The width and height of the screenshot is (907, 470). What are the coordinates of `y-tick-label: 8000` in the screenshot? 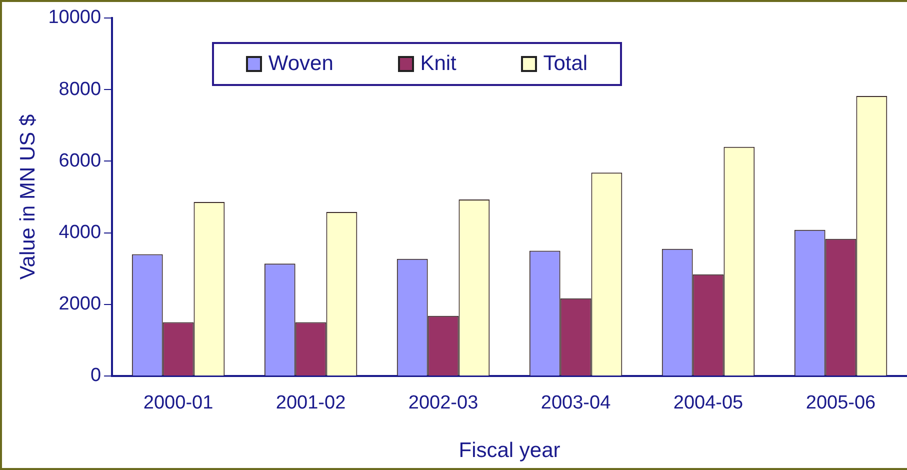 It's located at (80, 89).